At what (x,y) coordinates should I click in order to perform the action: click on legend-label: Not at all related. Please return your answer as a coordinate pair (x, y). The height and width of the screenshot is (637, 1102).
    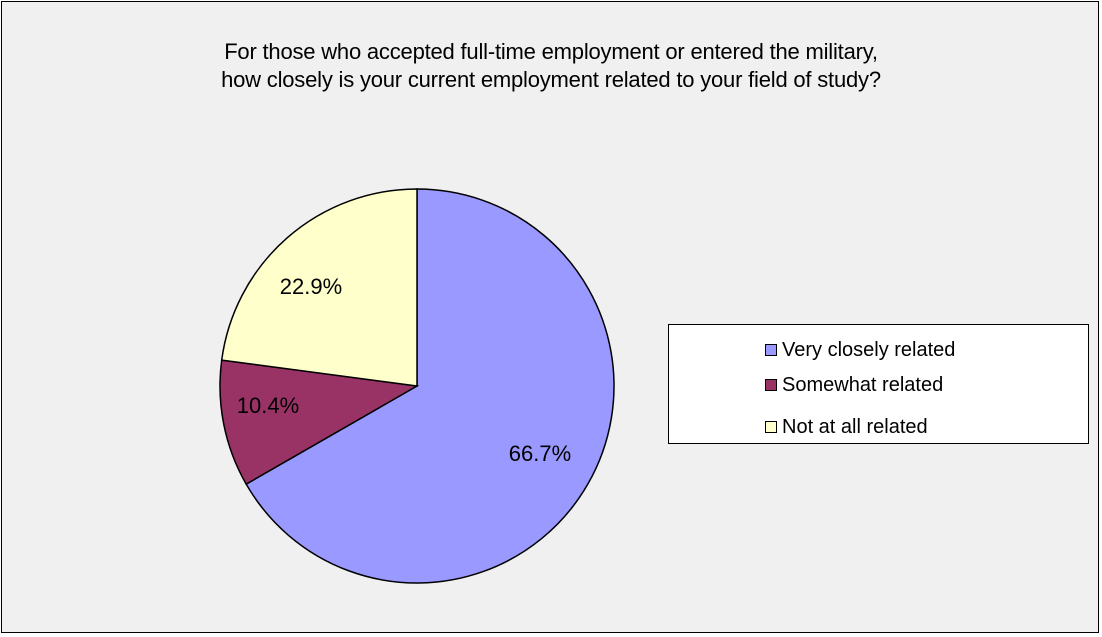
    Looking at the image, I should click on (855, 426).